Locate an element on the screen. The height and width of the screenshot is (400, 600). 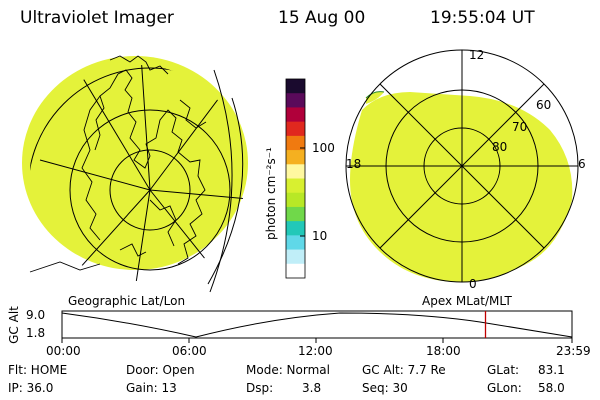
gc-alt-max-label: 9.0 is located at coordinates (36, 315).